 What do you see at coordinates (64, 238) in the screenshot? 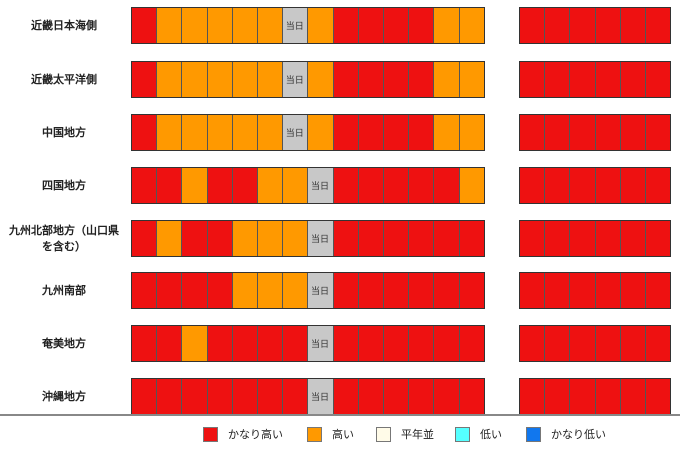
I see `region-label: 九州北部地方（山口県を含む）` at bounding box center [64, 238].